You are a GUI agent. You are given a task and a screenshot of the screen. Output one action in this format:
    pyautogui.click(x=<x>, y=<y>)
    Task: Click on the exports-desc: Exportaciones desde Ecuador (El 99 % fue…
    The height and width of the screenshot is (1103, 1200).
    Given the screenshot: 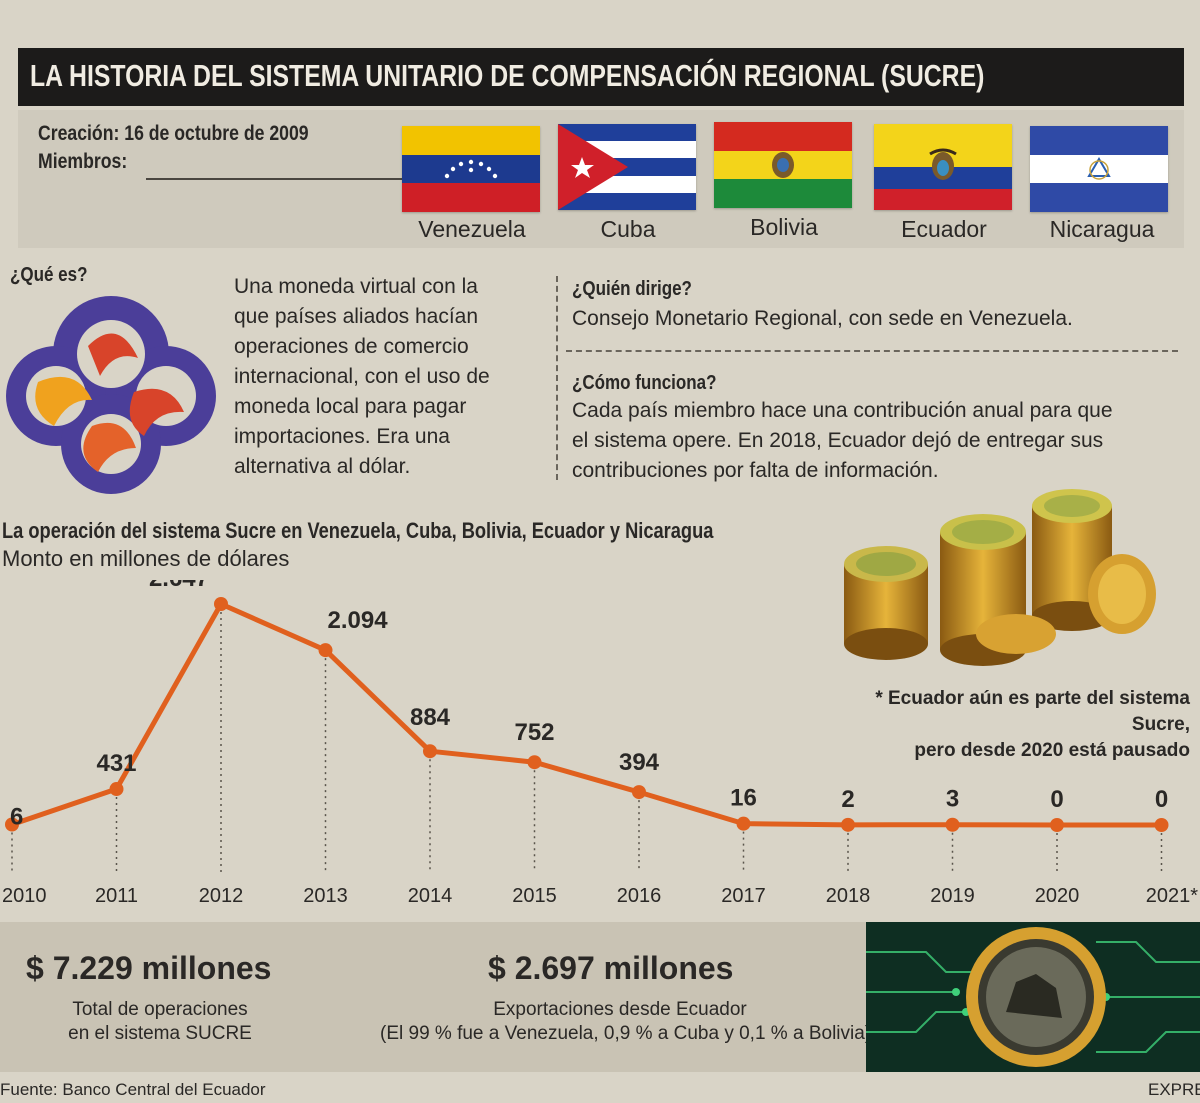 What is the action you would take?
    pyautogui.click(x=626, y=1022)
    